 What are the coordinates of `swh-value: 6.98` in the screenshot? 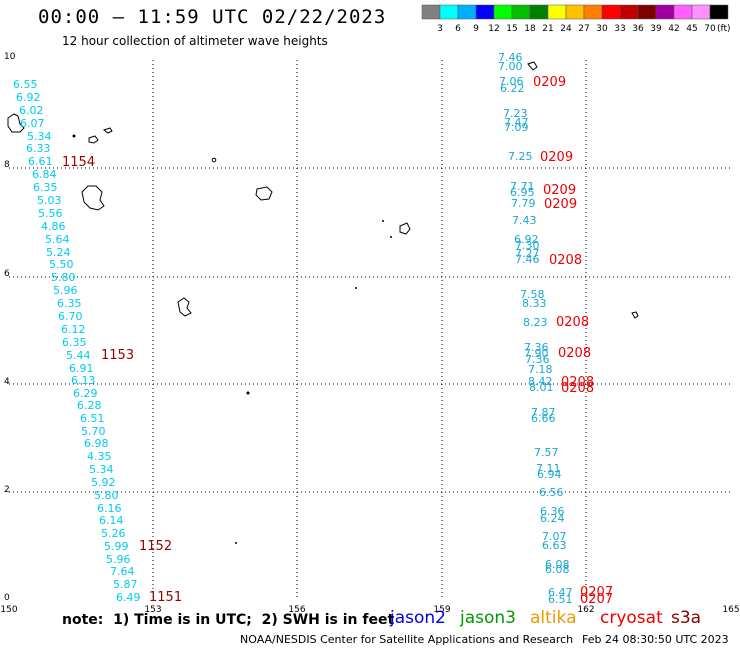 It's located at (96, 443).